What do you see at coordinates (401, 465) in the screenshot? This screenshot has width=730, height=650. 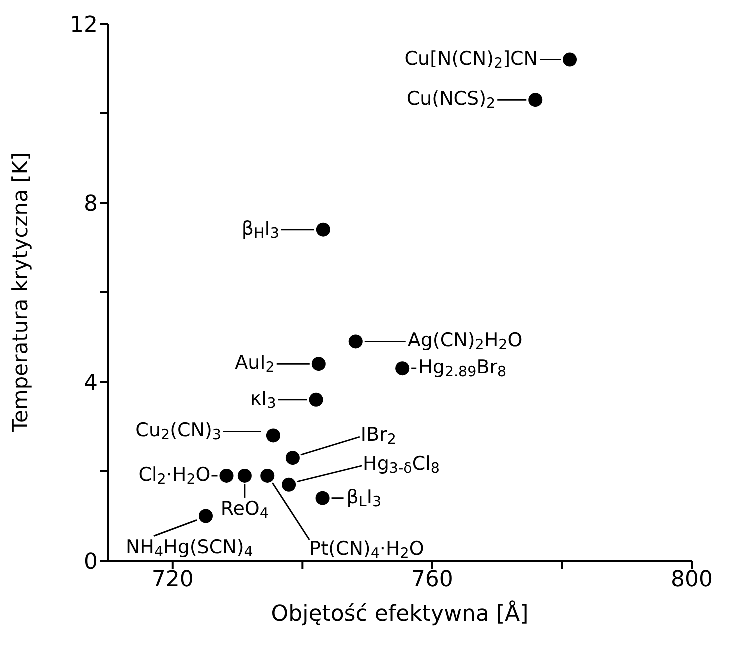 I see `annotation: Hg$_{3-δ}$Cl$_{8}$` at bounding box center [401, 465].